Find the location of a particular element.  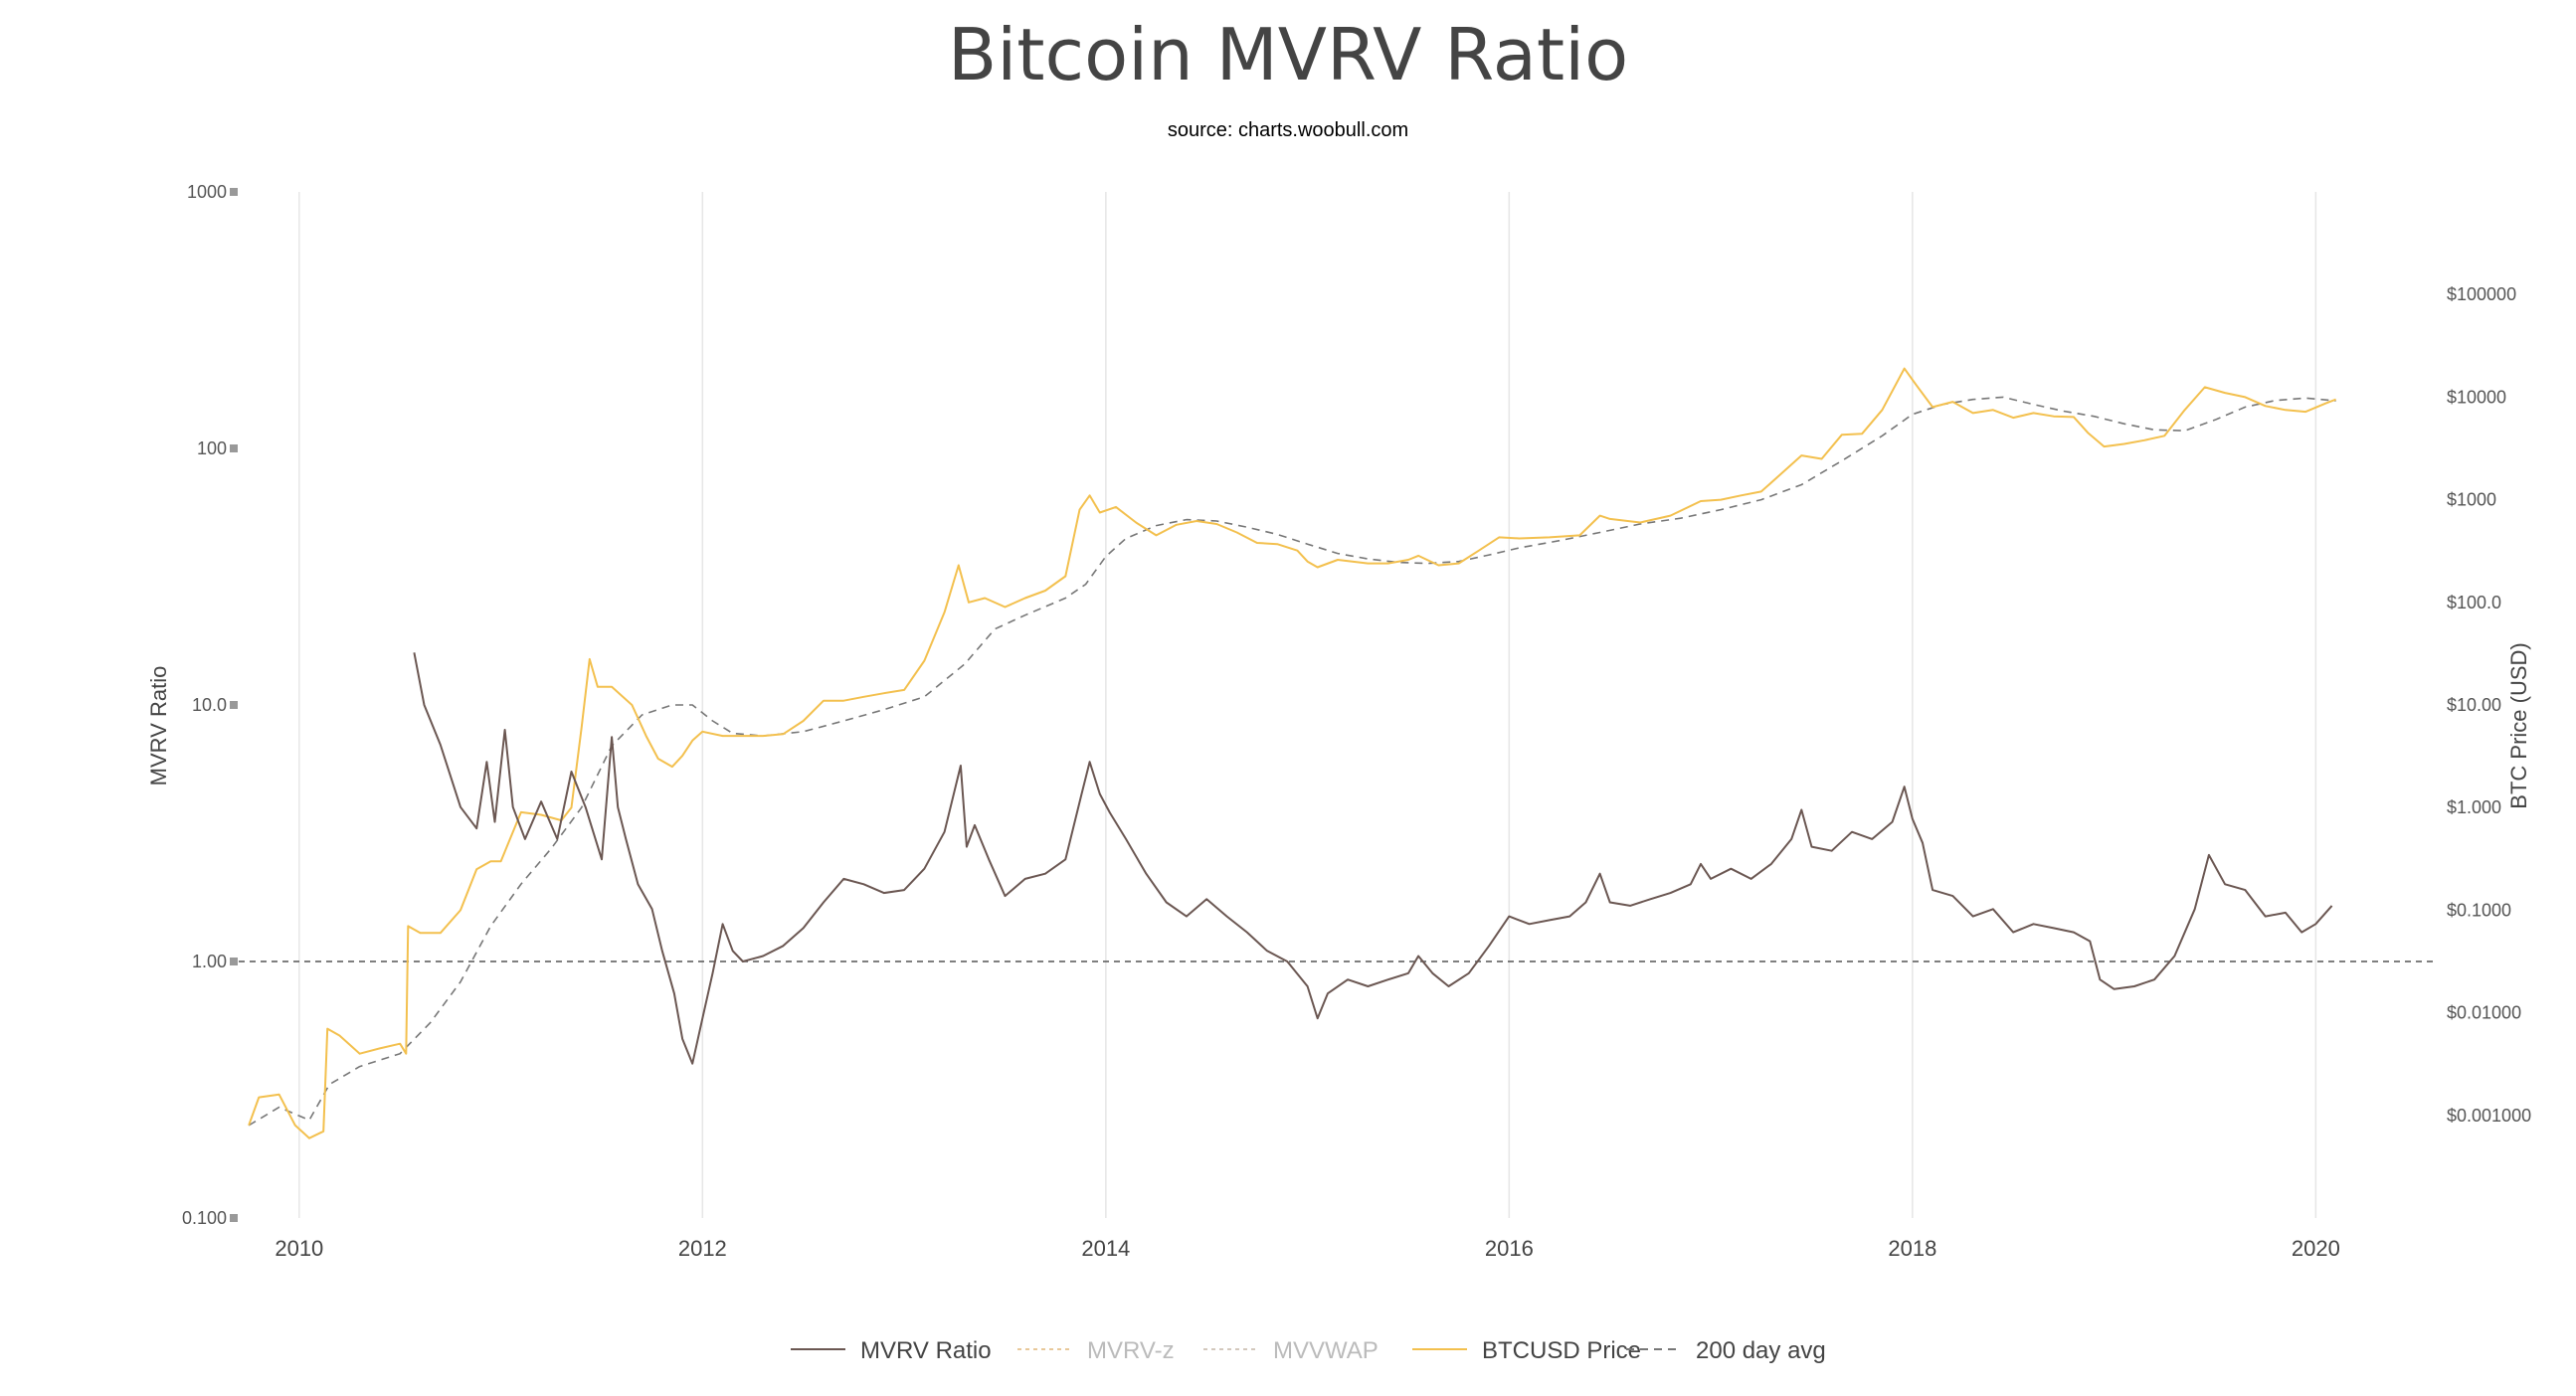

x-tick-label: 2012 is located at coordinates (702, 1248).